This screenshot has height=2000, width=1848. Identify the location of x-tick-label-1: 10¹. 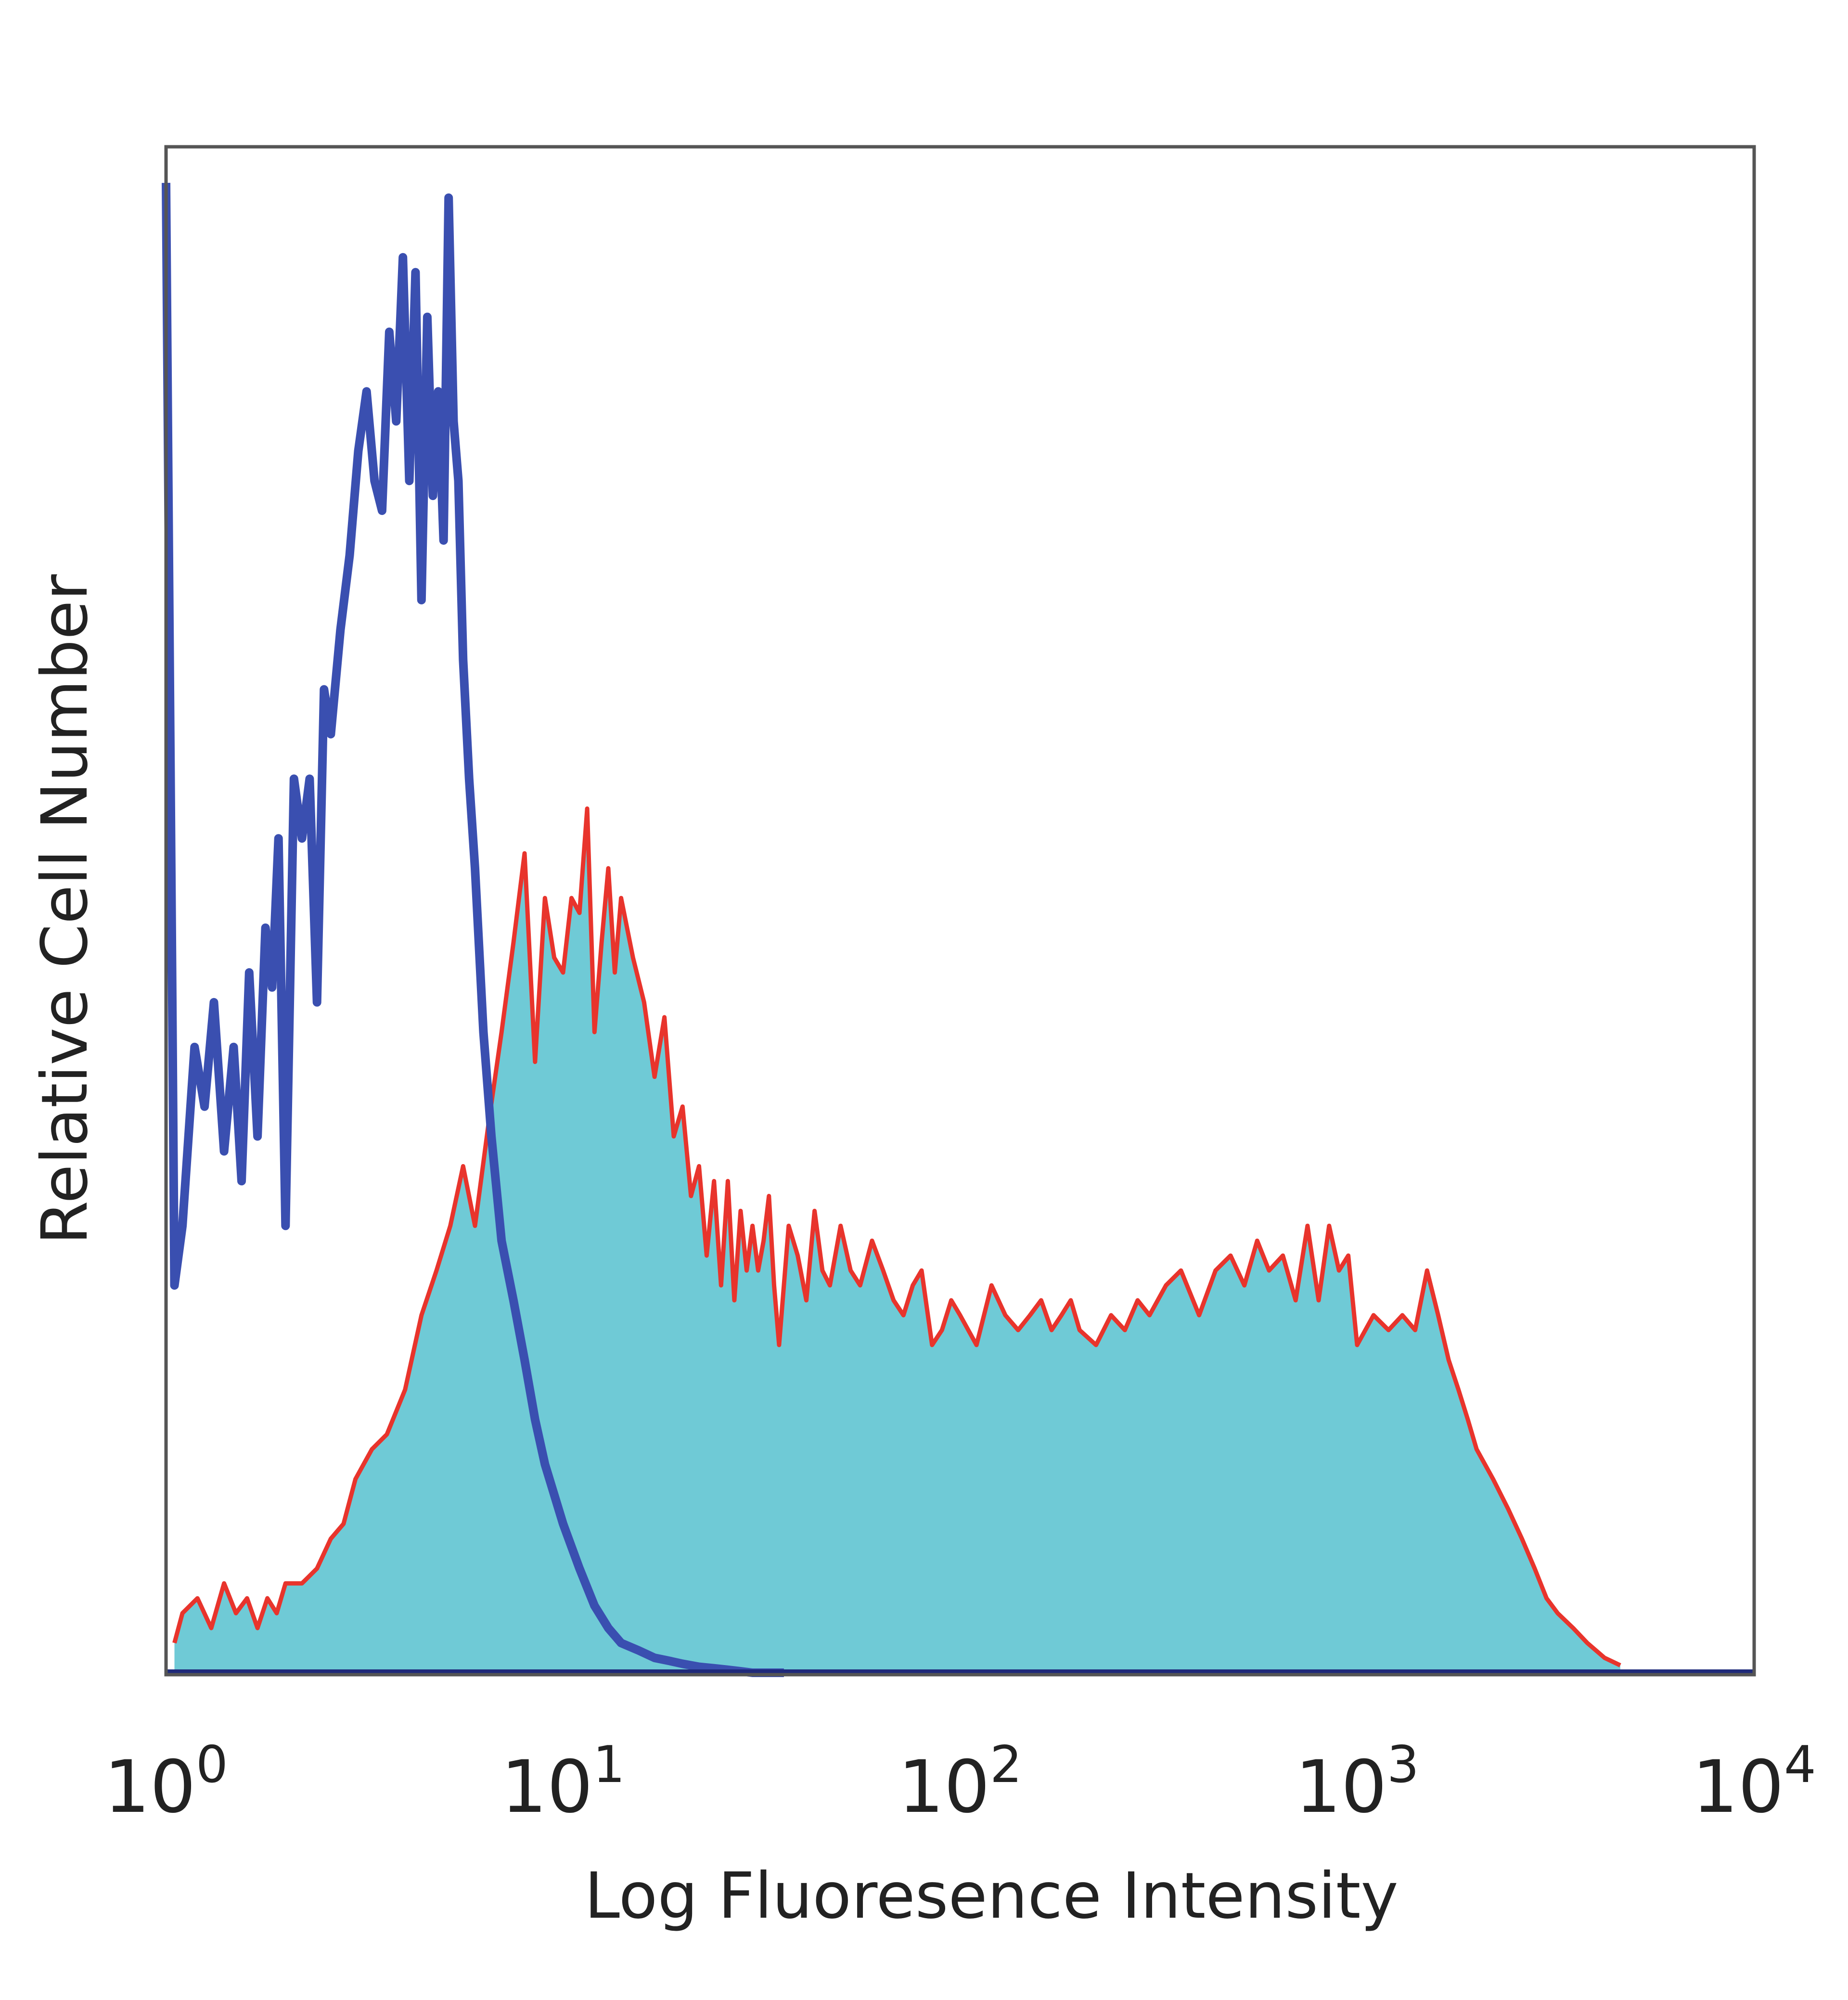
(563, 1782).